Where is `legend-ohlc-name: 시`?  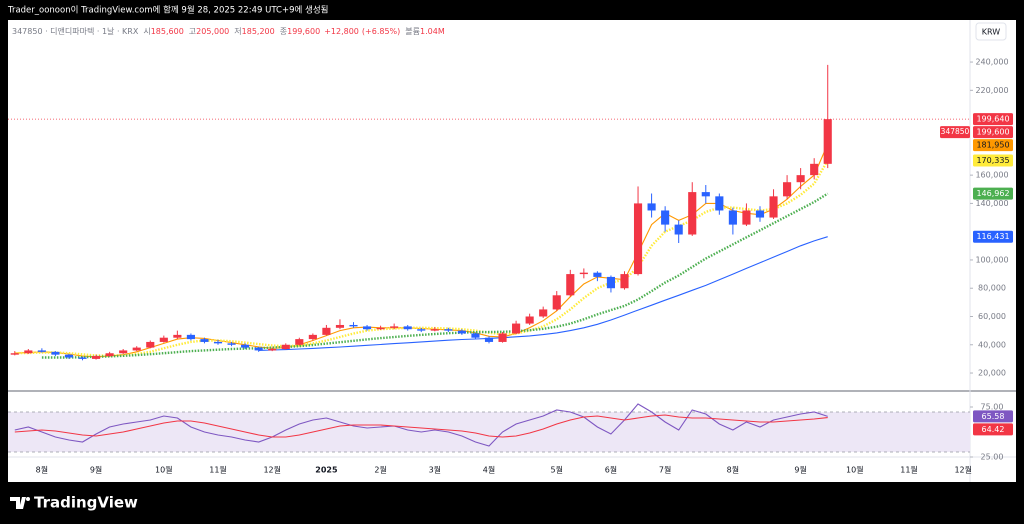
legend-ohlc-name: 시 is located at coordinates (146, 31).